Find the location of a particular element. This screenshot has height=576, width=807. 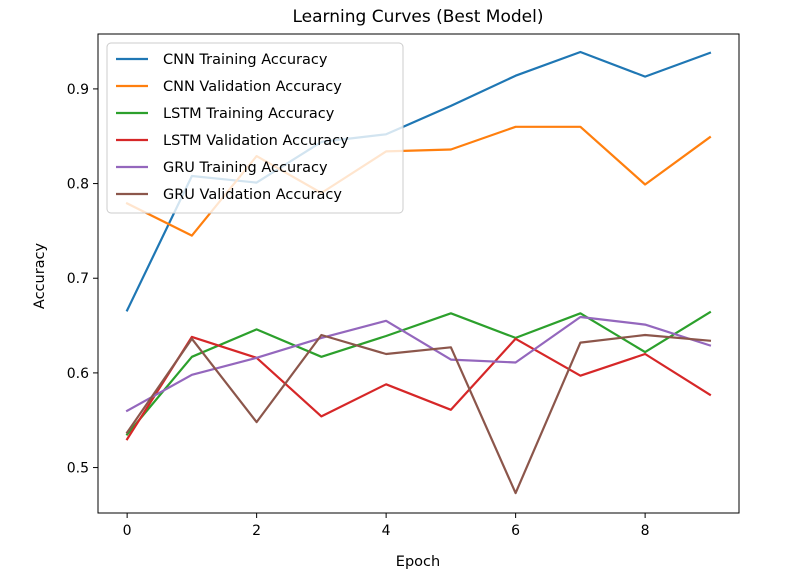

legend-label-3: LSTM Validation Accuracy is located at coordinates (256, 141).